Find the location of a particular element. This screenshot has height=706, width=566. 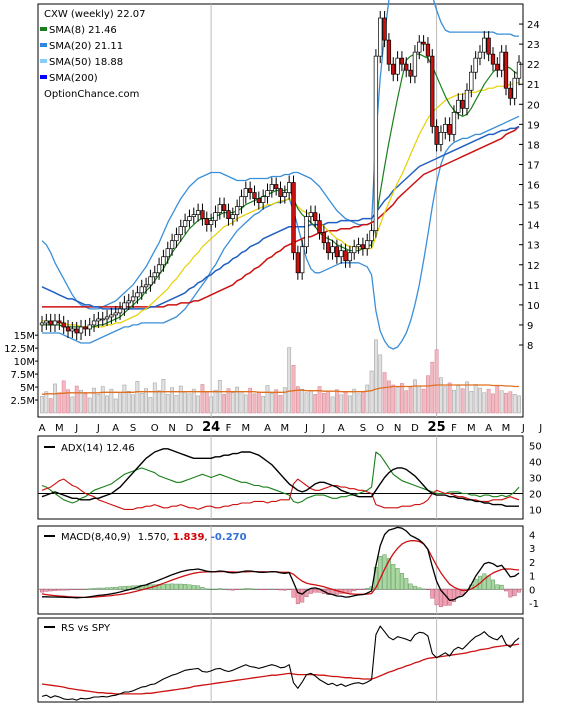

adx-tick-label: 20 is located at coordinates (535, 494).